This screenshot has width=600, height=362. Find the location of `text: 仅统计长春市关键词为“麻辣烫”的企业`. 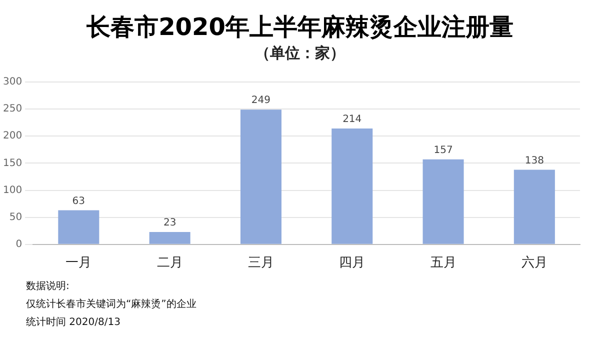

text: 仅统计长春市关键词为“麻辣烫”的企业 is located at coordinates (112, 305).